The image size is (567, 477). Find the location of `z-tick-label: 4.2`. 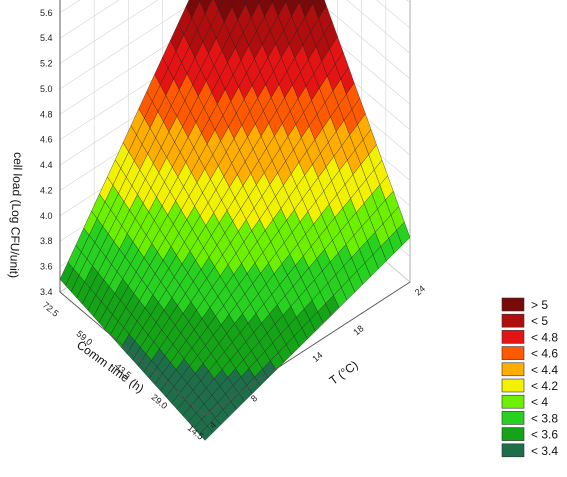

z-tick-label: 4.2 is located at coordinates (46, 190).